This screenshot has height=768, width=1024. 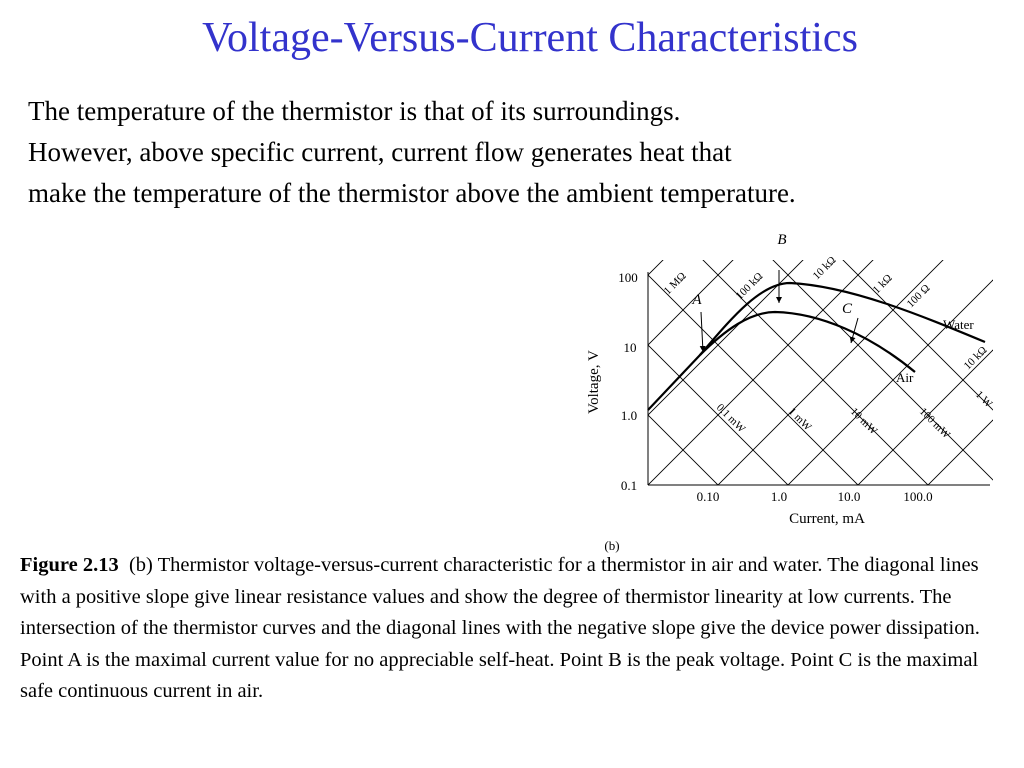 I want to click on power-label: 1 mW, so click(x=800, y=420).